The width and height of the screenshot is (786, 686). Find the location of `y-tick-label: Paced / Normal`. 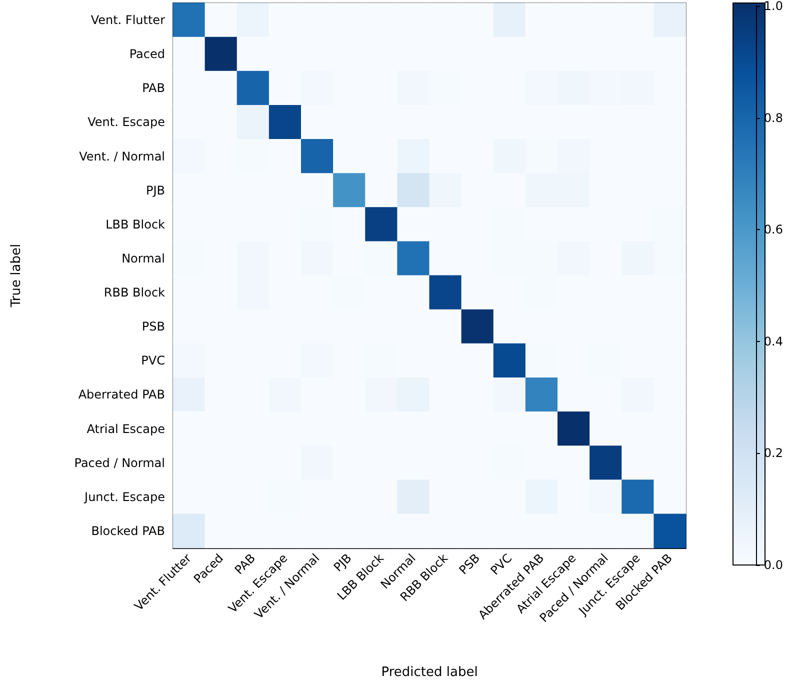

y-tick-label: Paced / Normal is located at coordinates (119, 463).